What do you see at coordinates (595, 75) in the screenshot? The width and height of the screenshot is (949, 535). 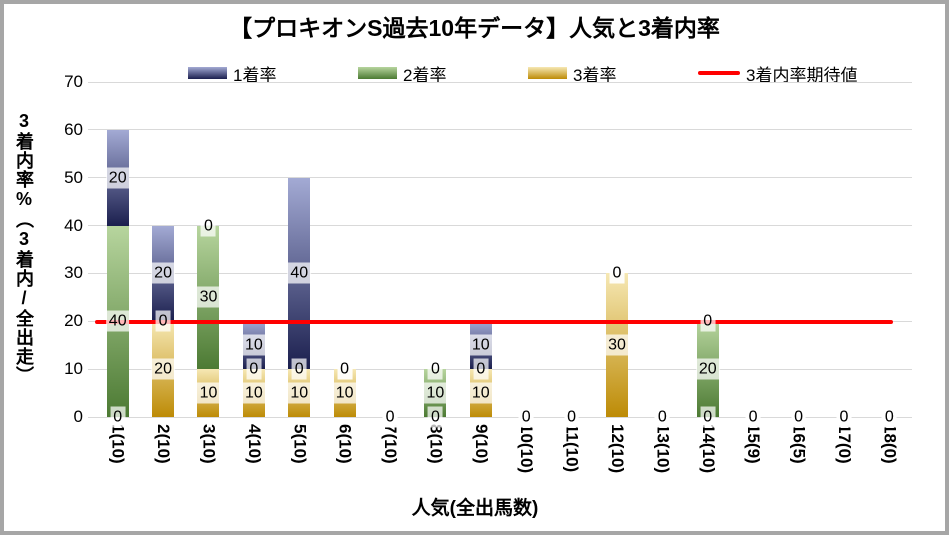 I see `legend-label: 3着率` at bounding box center [595, 75].